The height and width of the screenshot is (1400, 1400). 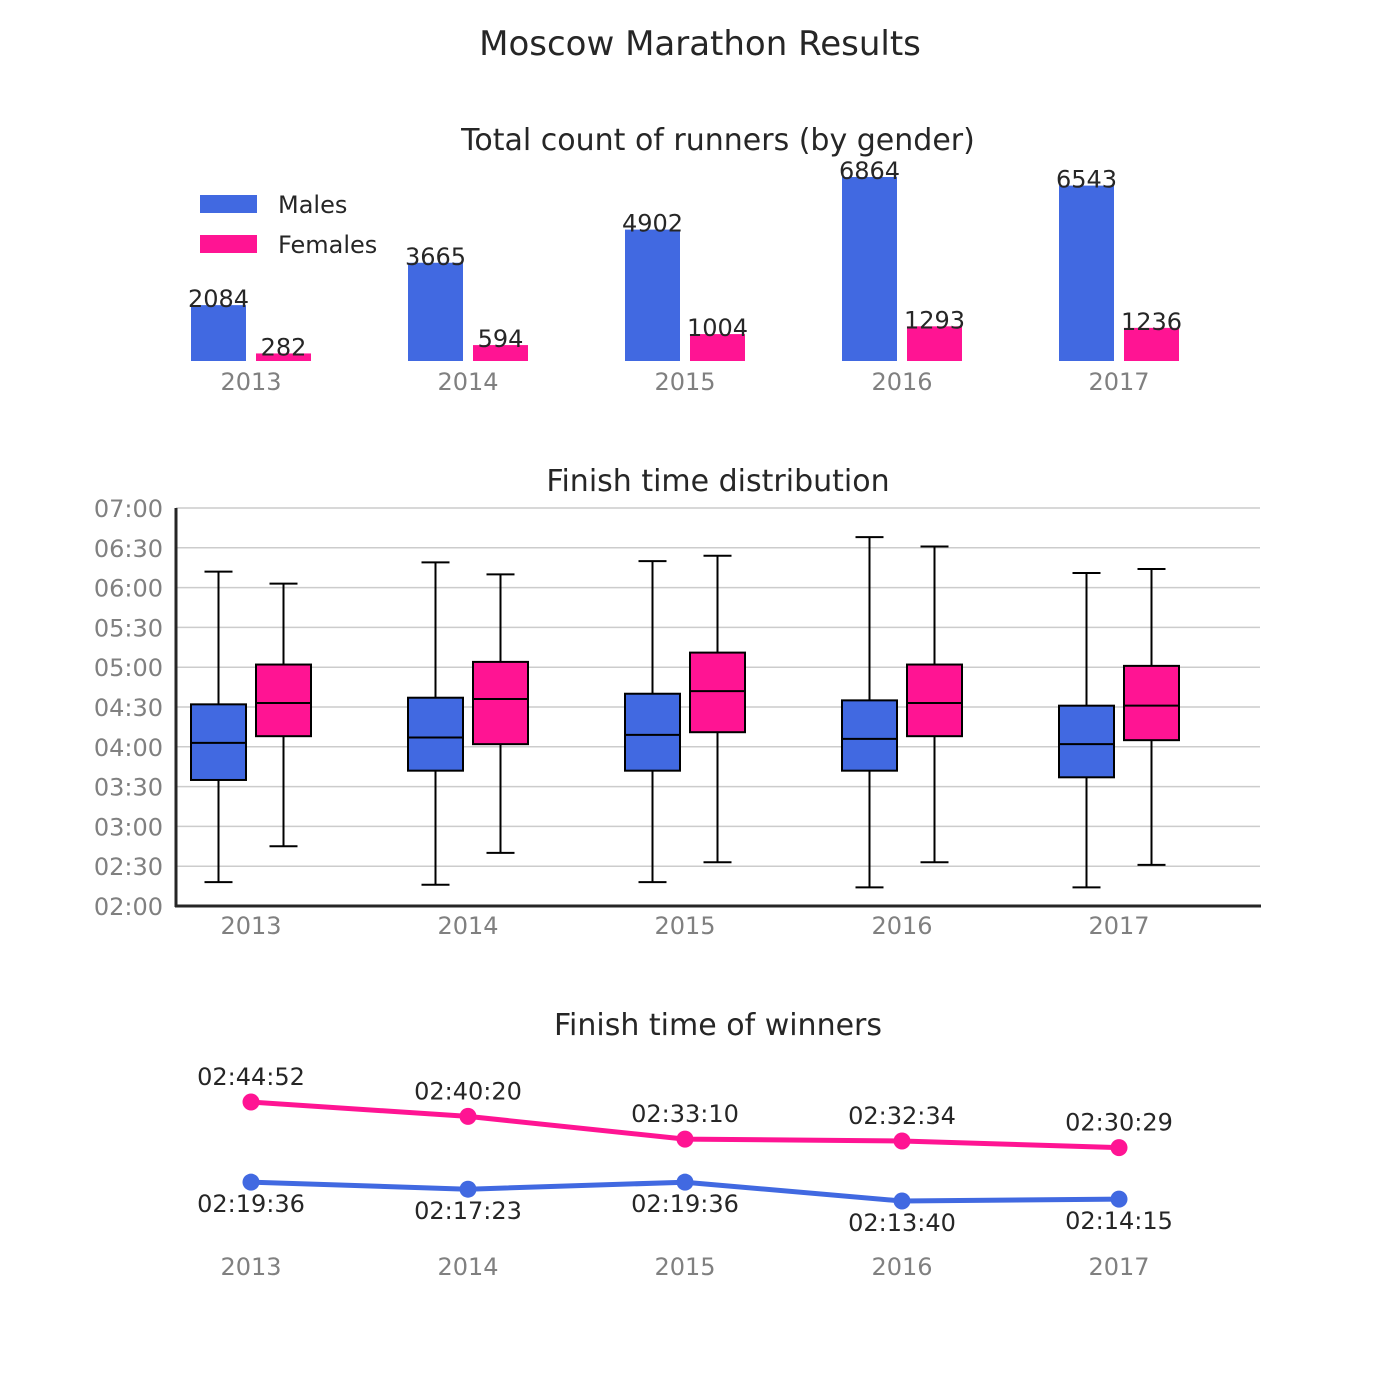 What do you see at coordinates (500, 353) in the screenshot?
I see `females-bar-2014` at bounding box center [500, 353].